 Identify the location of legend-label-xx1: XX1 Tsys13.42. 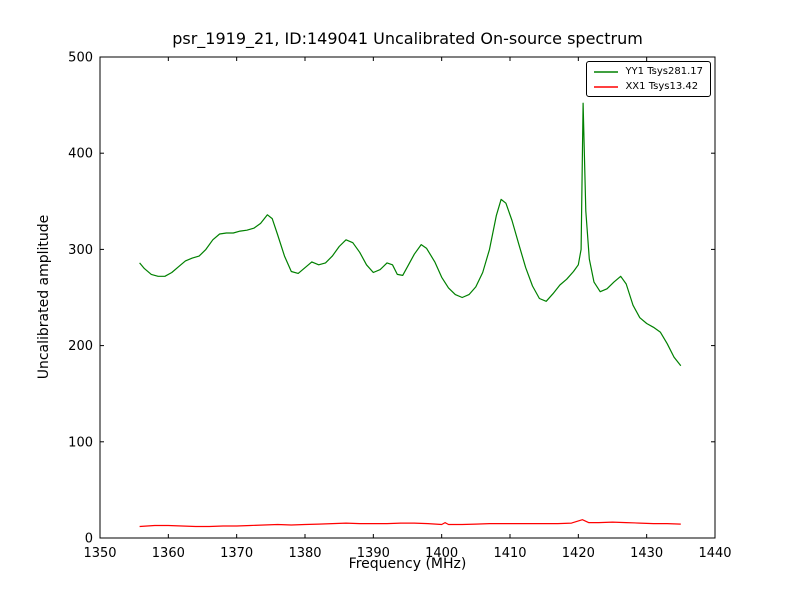
(662, 86).